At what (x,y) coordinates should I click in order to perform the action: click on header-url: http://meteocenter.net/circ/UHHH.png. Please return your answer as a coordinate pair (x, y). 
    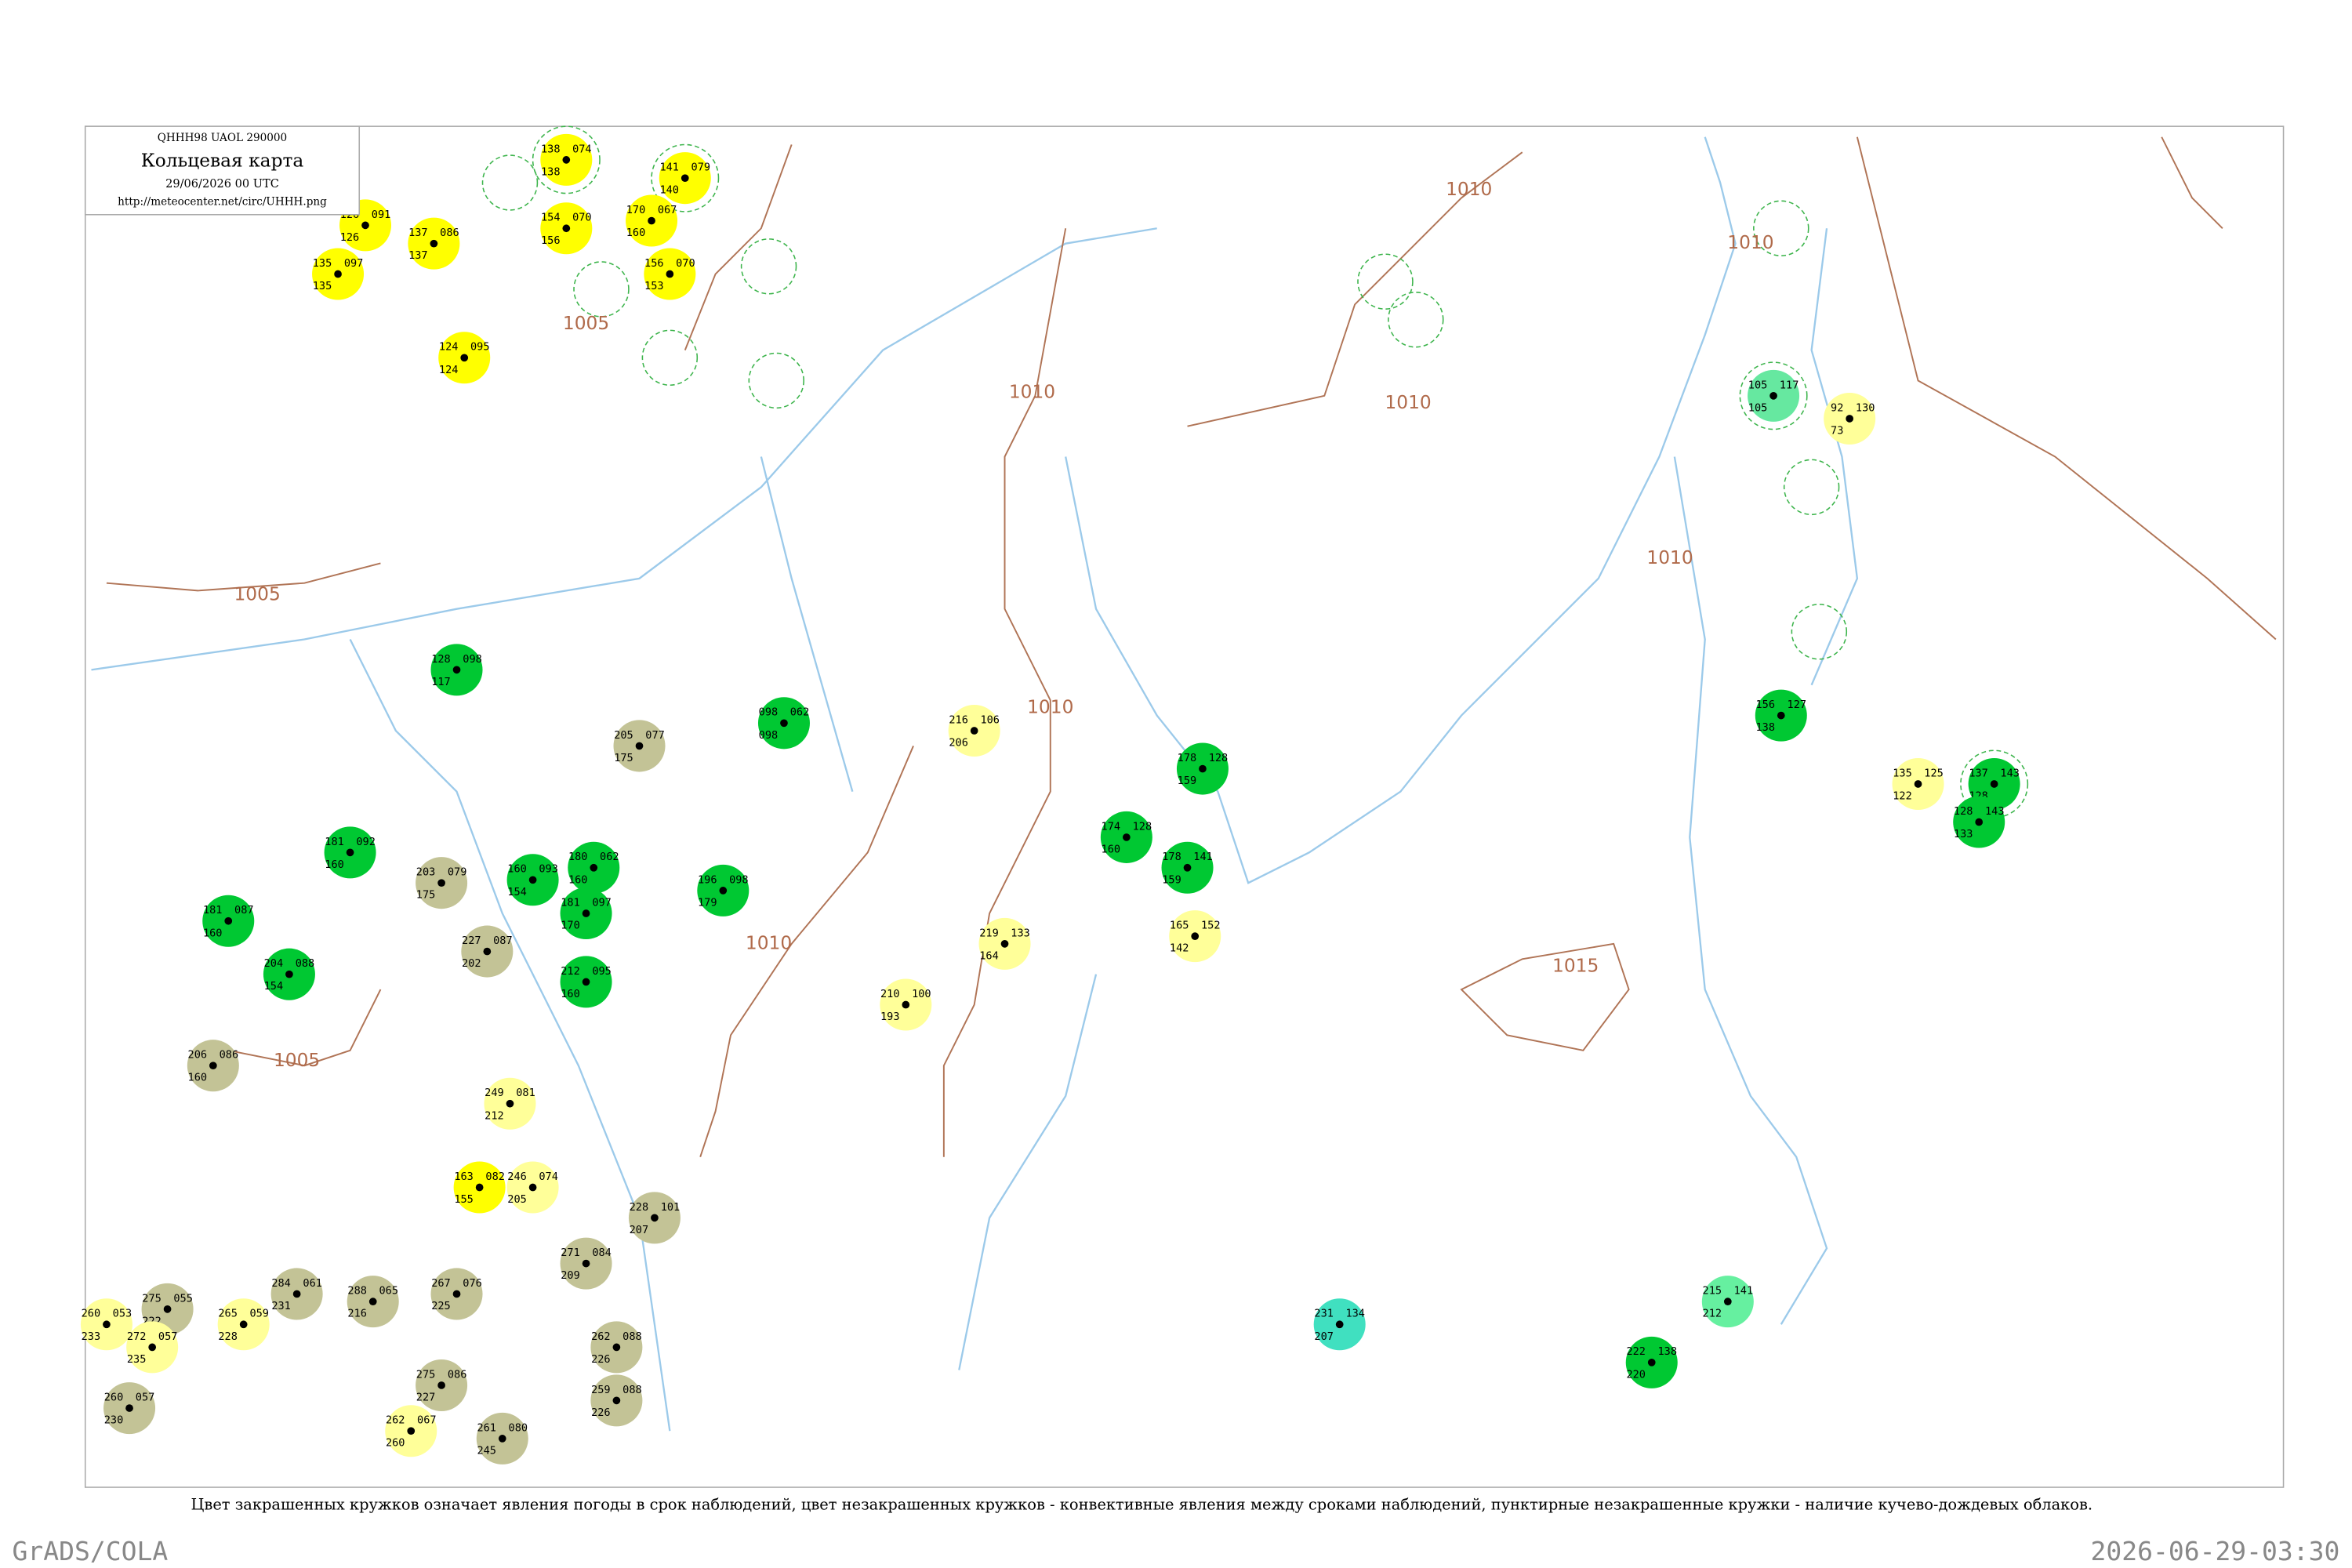
    Looking at the image, I should click on (222, 202).